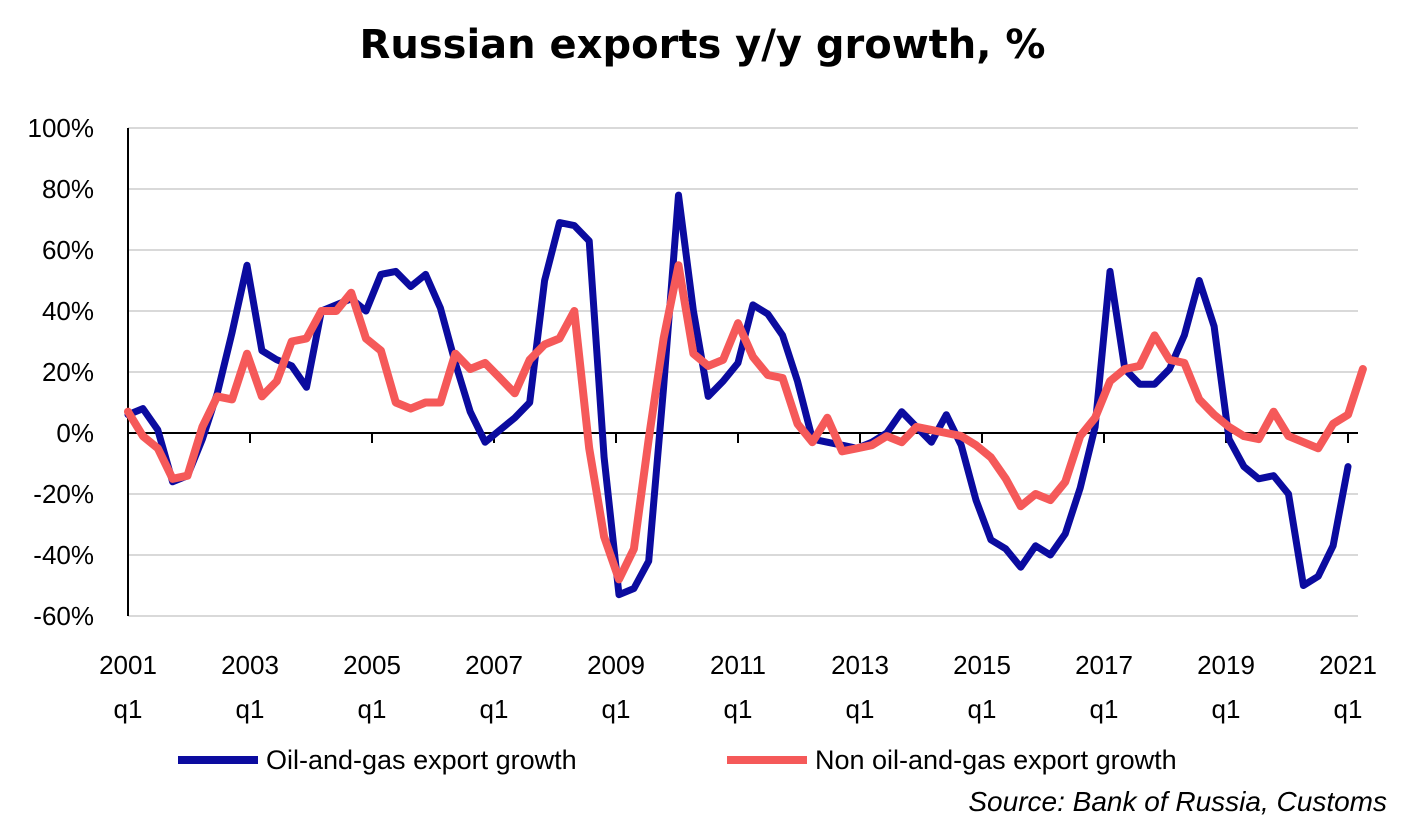 This screenshot has width=1405, height=839. What do you see at coordinates (63, 555) in the screenshot?
I see `y-tick-label: -40%` at bounding box center [63, 555].